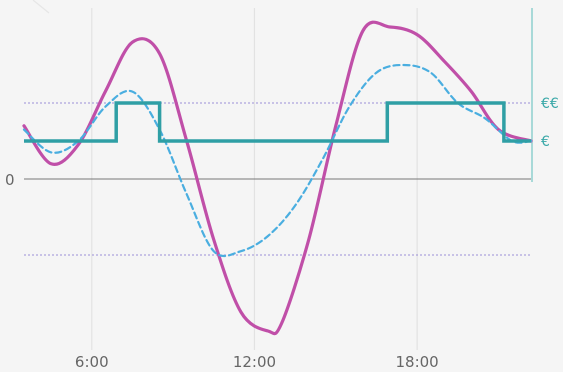  What do you see at coordinates (277, 122) in the screenshot?
I see `series-line-step` at bounding box center [277, 122].